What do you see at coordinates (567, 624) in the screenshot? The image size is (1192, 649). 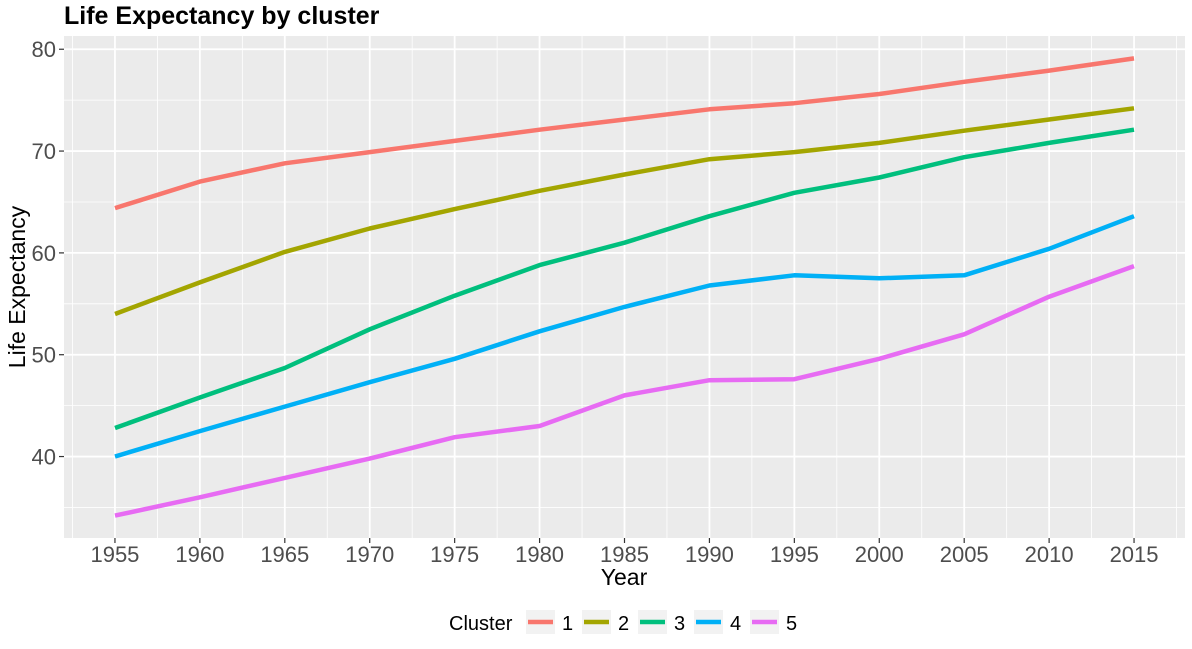 I see `legend-label-1: 1` at bounding box center [567, 624].